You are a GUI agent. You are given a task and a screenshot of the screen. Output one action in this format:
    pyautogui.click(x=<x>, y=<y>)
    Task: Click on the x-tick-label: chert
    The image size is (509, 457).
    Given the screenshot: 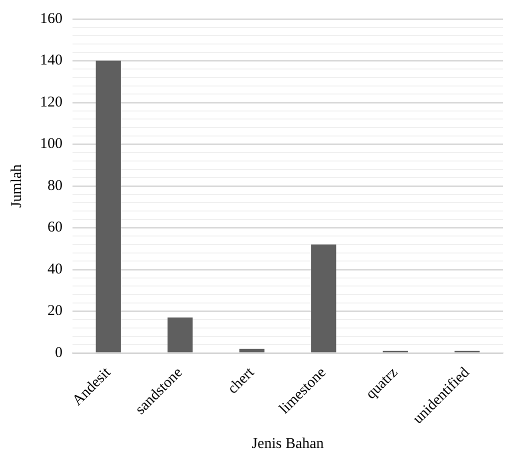 What is the action you would take?
    pyautogui.click(x=241, y=381)
    